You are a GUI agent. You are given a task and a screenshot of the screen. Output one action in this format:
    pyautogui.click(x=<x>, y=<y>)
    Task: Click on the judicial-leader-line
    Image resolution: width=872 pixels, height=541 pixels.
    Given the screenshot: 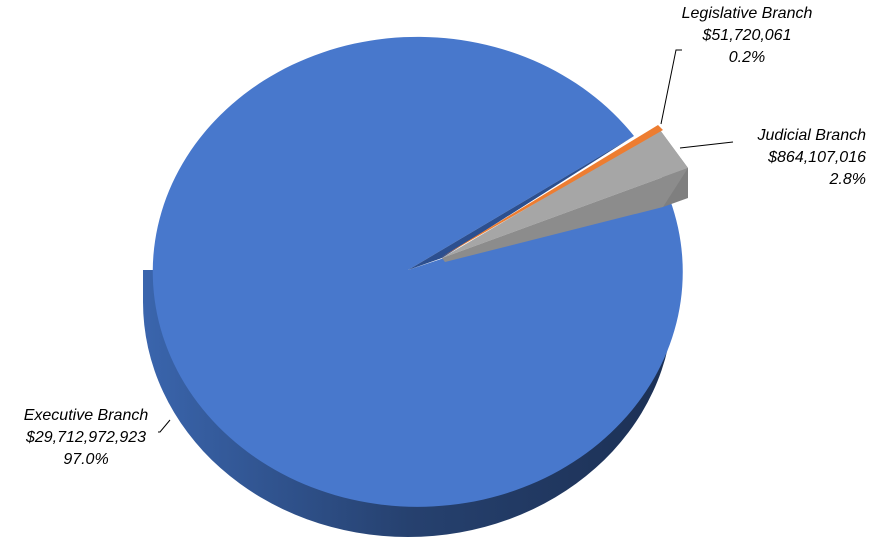 What is the action you would take?
    pyautogui.click(x=706, y=145)
    